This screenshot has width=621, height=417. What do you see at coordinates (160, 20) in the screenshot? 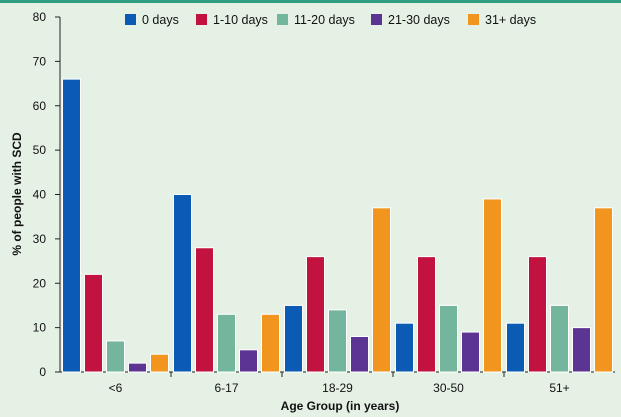
I see `legend-label: 0 days` at bounding box center [160, 20].